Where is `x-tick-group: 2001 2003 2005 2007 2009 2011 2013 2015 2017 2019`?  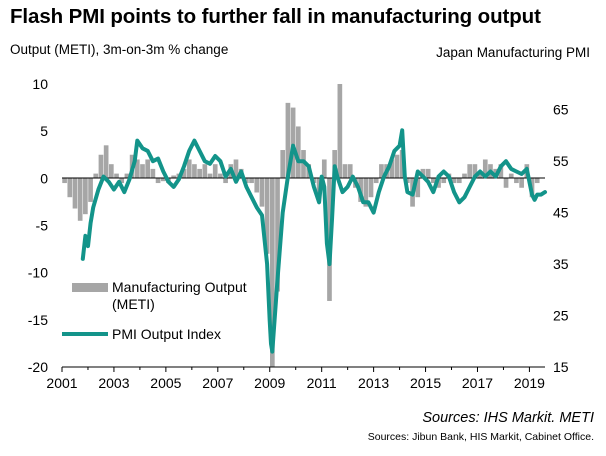 x-tick-group: 2001 2003 2005 2007 2009 2011 2013 2015 2017 2019 is located at coordinates (295, 379).